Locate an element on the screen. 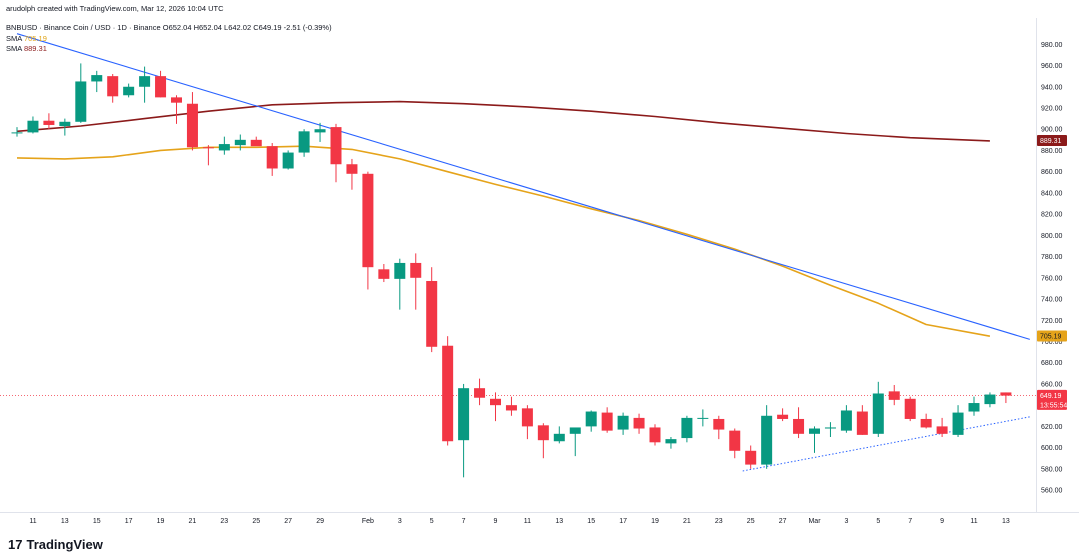 The height and width of the screenshot is (558, 1079). last-price-tag-text: 649.19 is located at coordinates (1051, 396).